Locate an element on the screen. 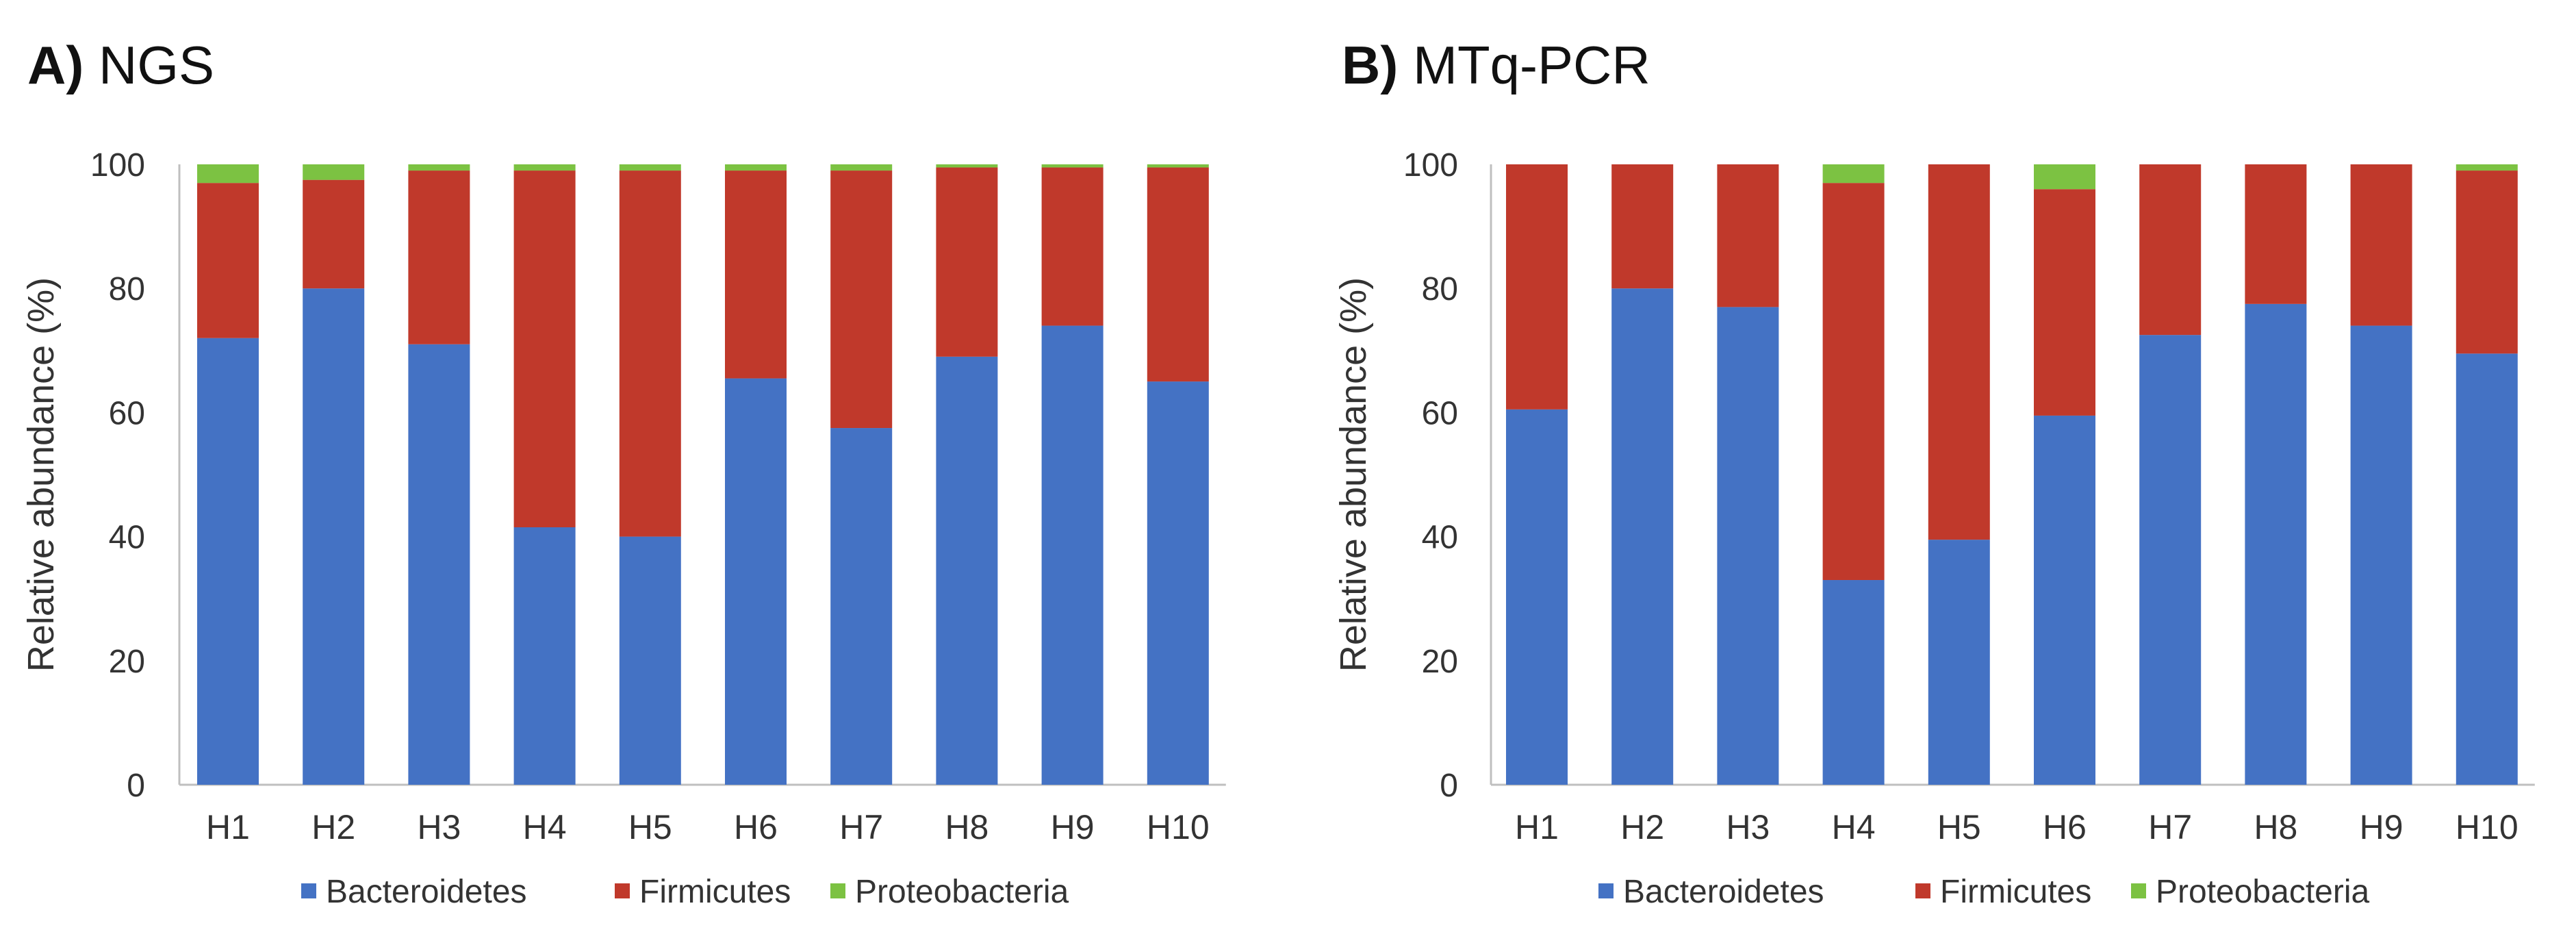  bar-segment-firmicutes-h6 is located at coordinates (2064, 302).